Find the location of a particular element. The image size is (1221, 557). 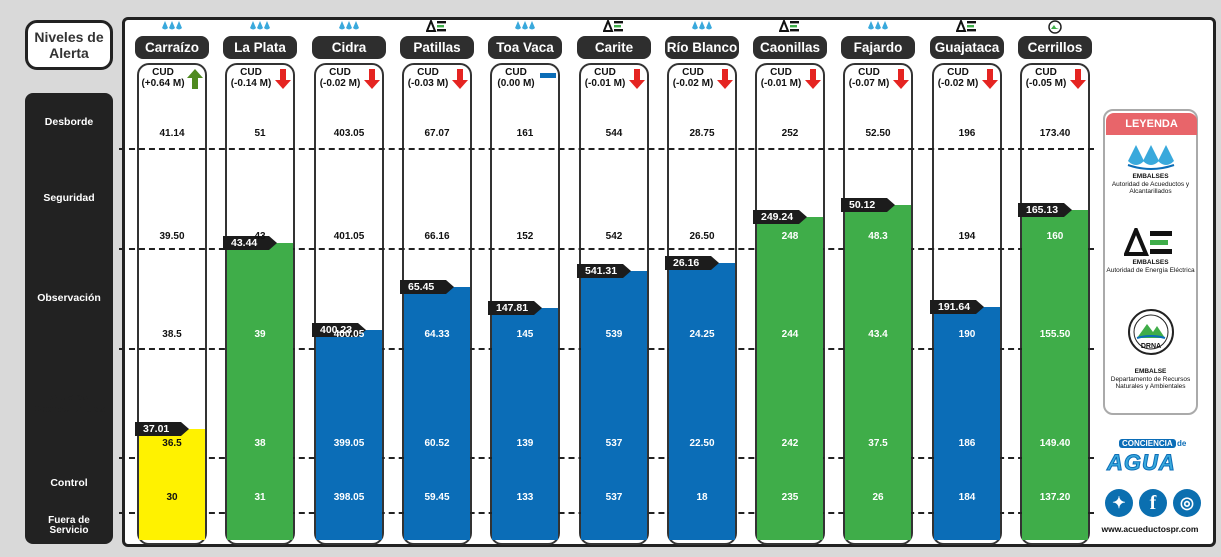

current-level-tag: 400.23 is located at coordinates (339, 330).